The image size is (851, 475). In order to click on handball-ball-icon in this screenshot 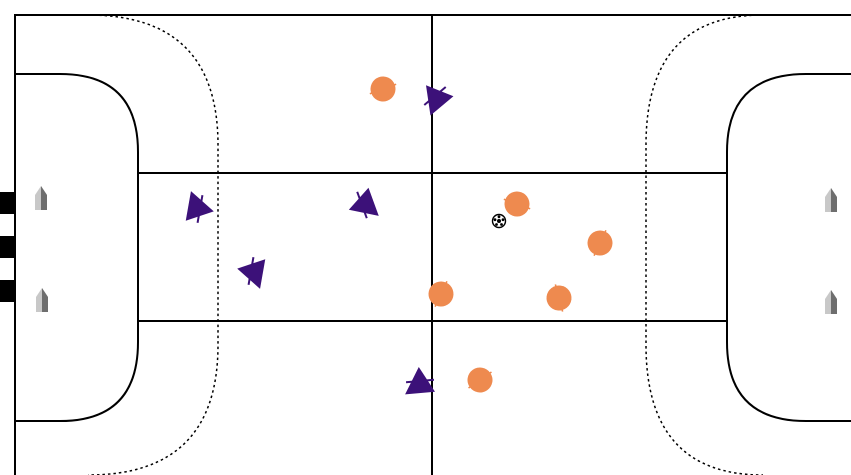, I will do `click(499, 221)`.